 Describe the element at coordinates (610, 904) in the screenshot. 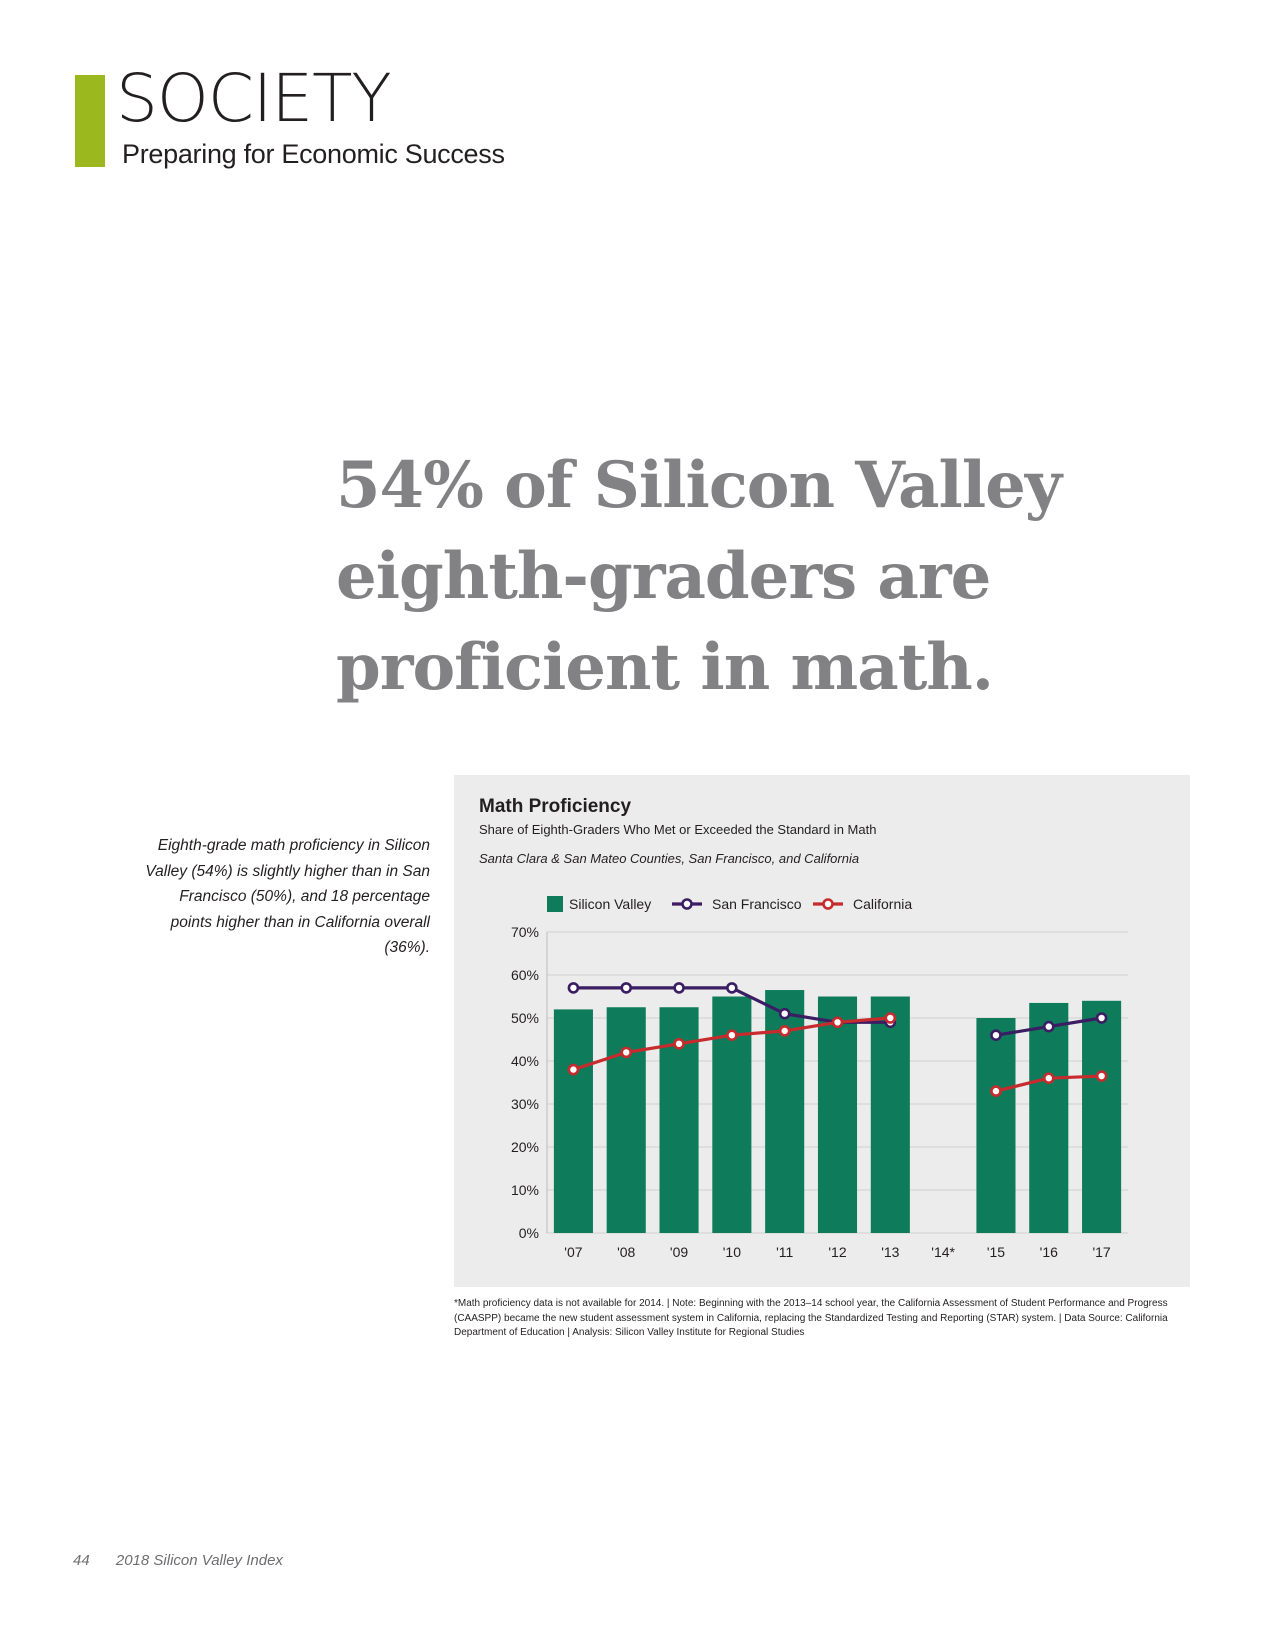

I see `legend-label: Silicon Valley` at that location.